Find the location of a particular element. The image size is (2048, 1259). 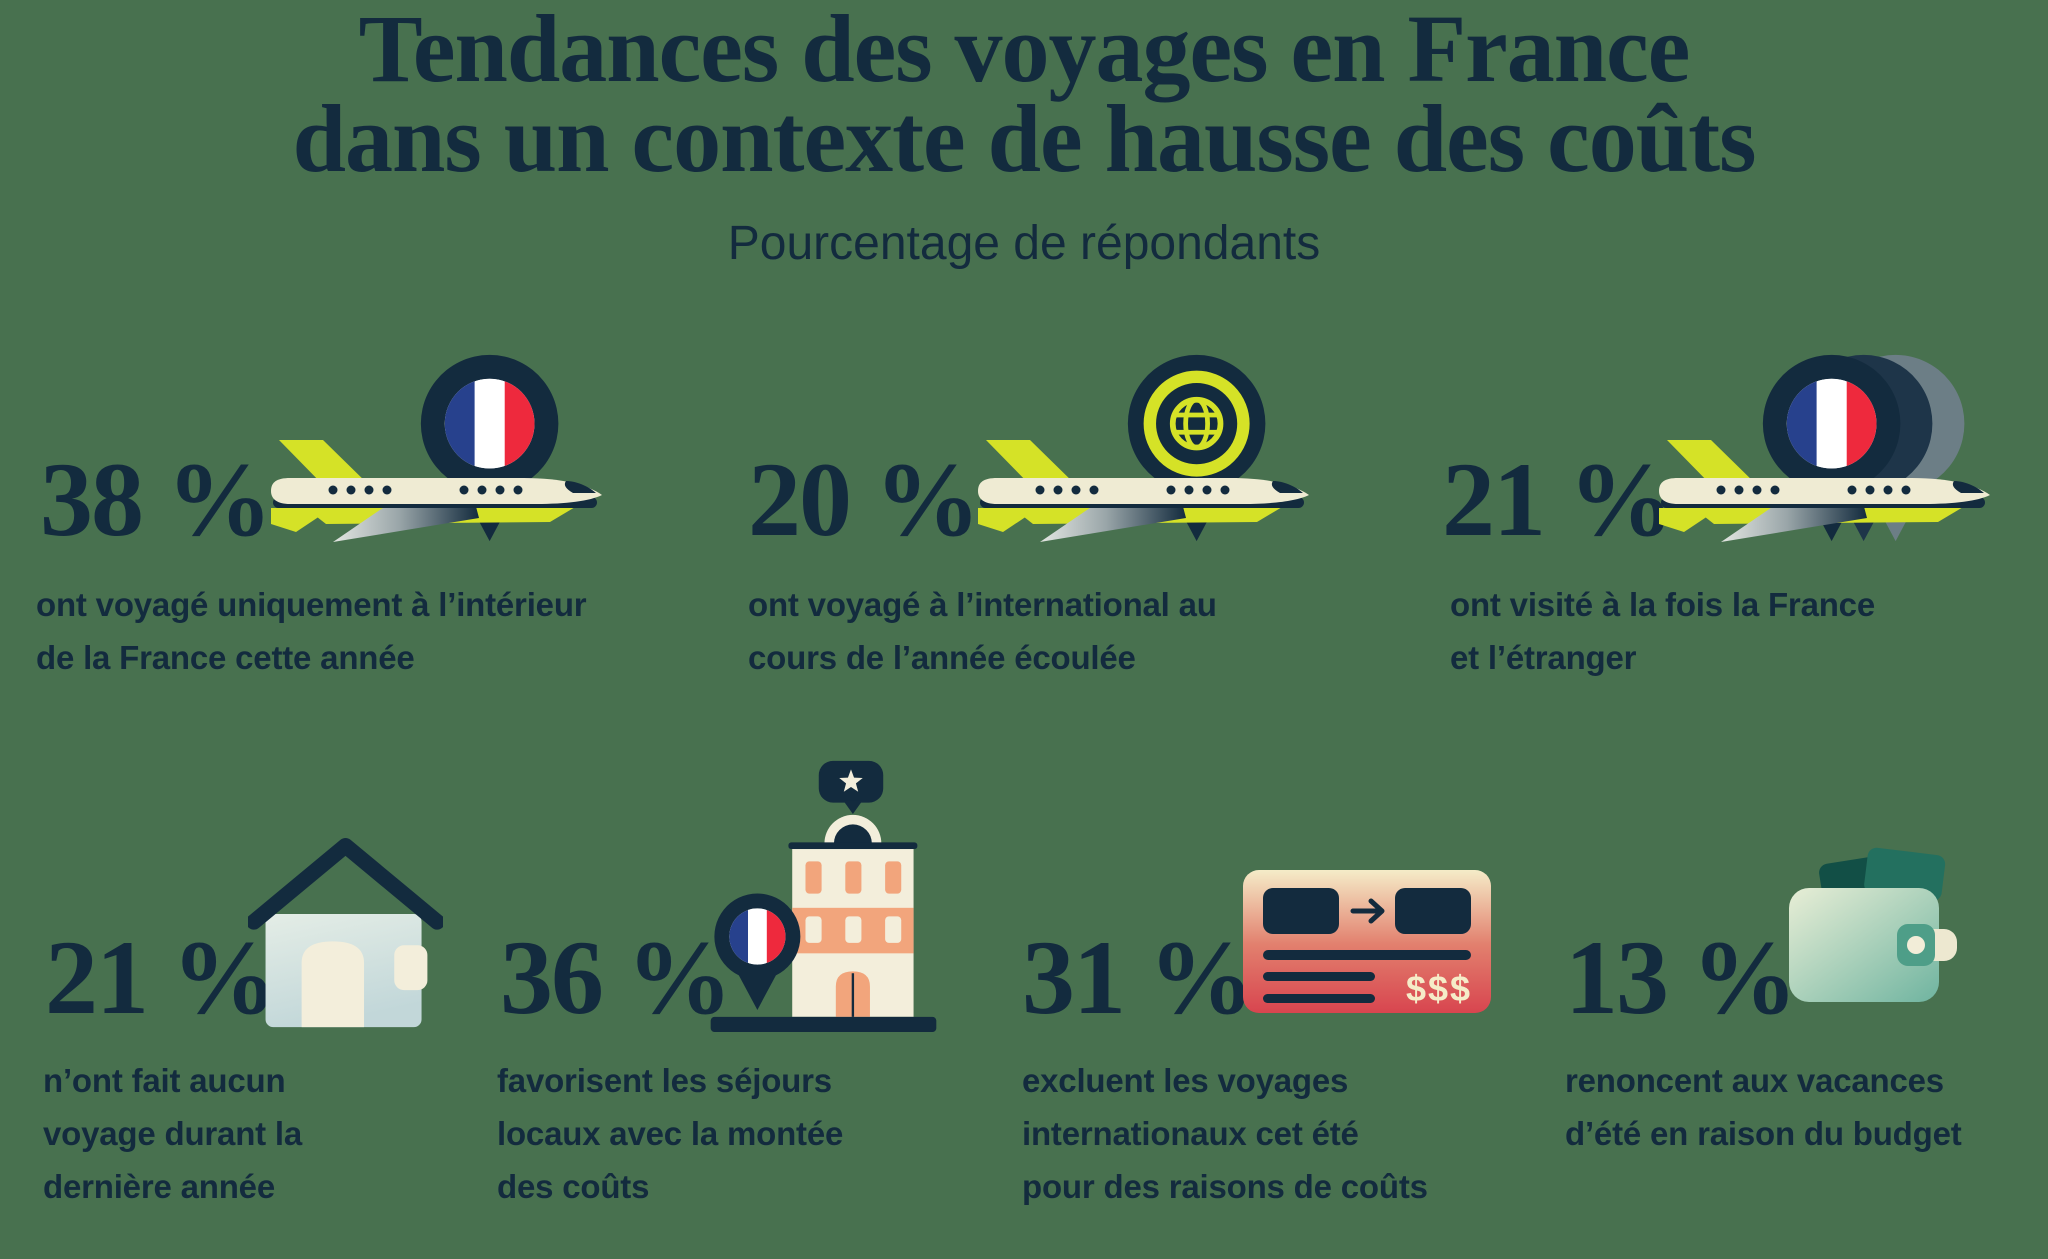

house-icon is located at coordinates (345, 934).